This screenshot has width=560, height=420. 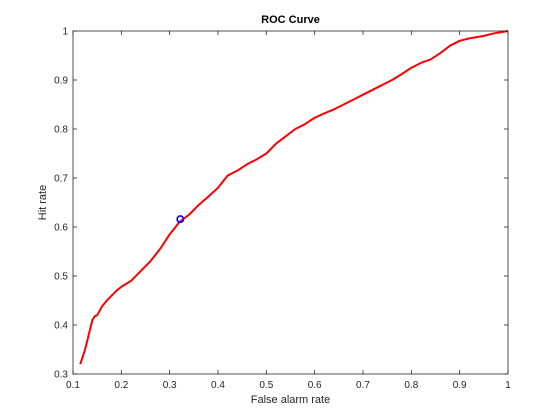 What do you see at coordinates (315, 385) in the screenshot?
I see `x-tick-label: 0.6` at bounding box center [315, 385].